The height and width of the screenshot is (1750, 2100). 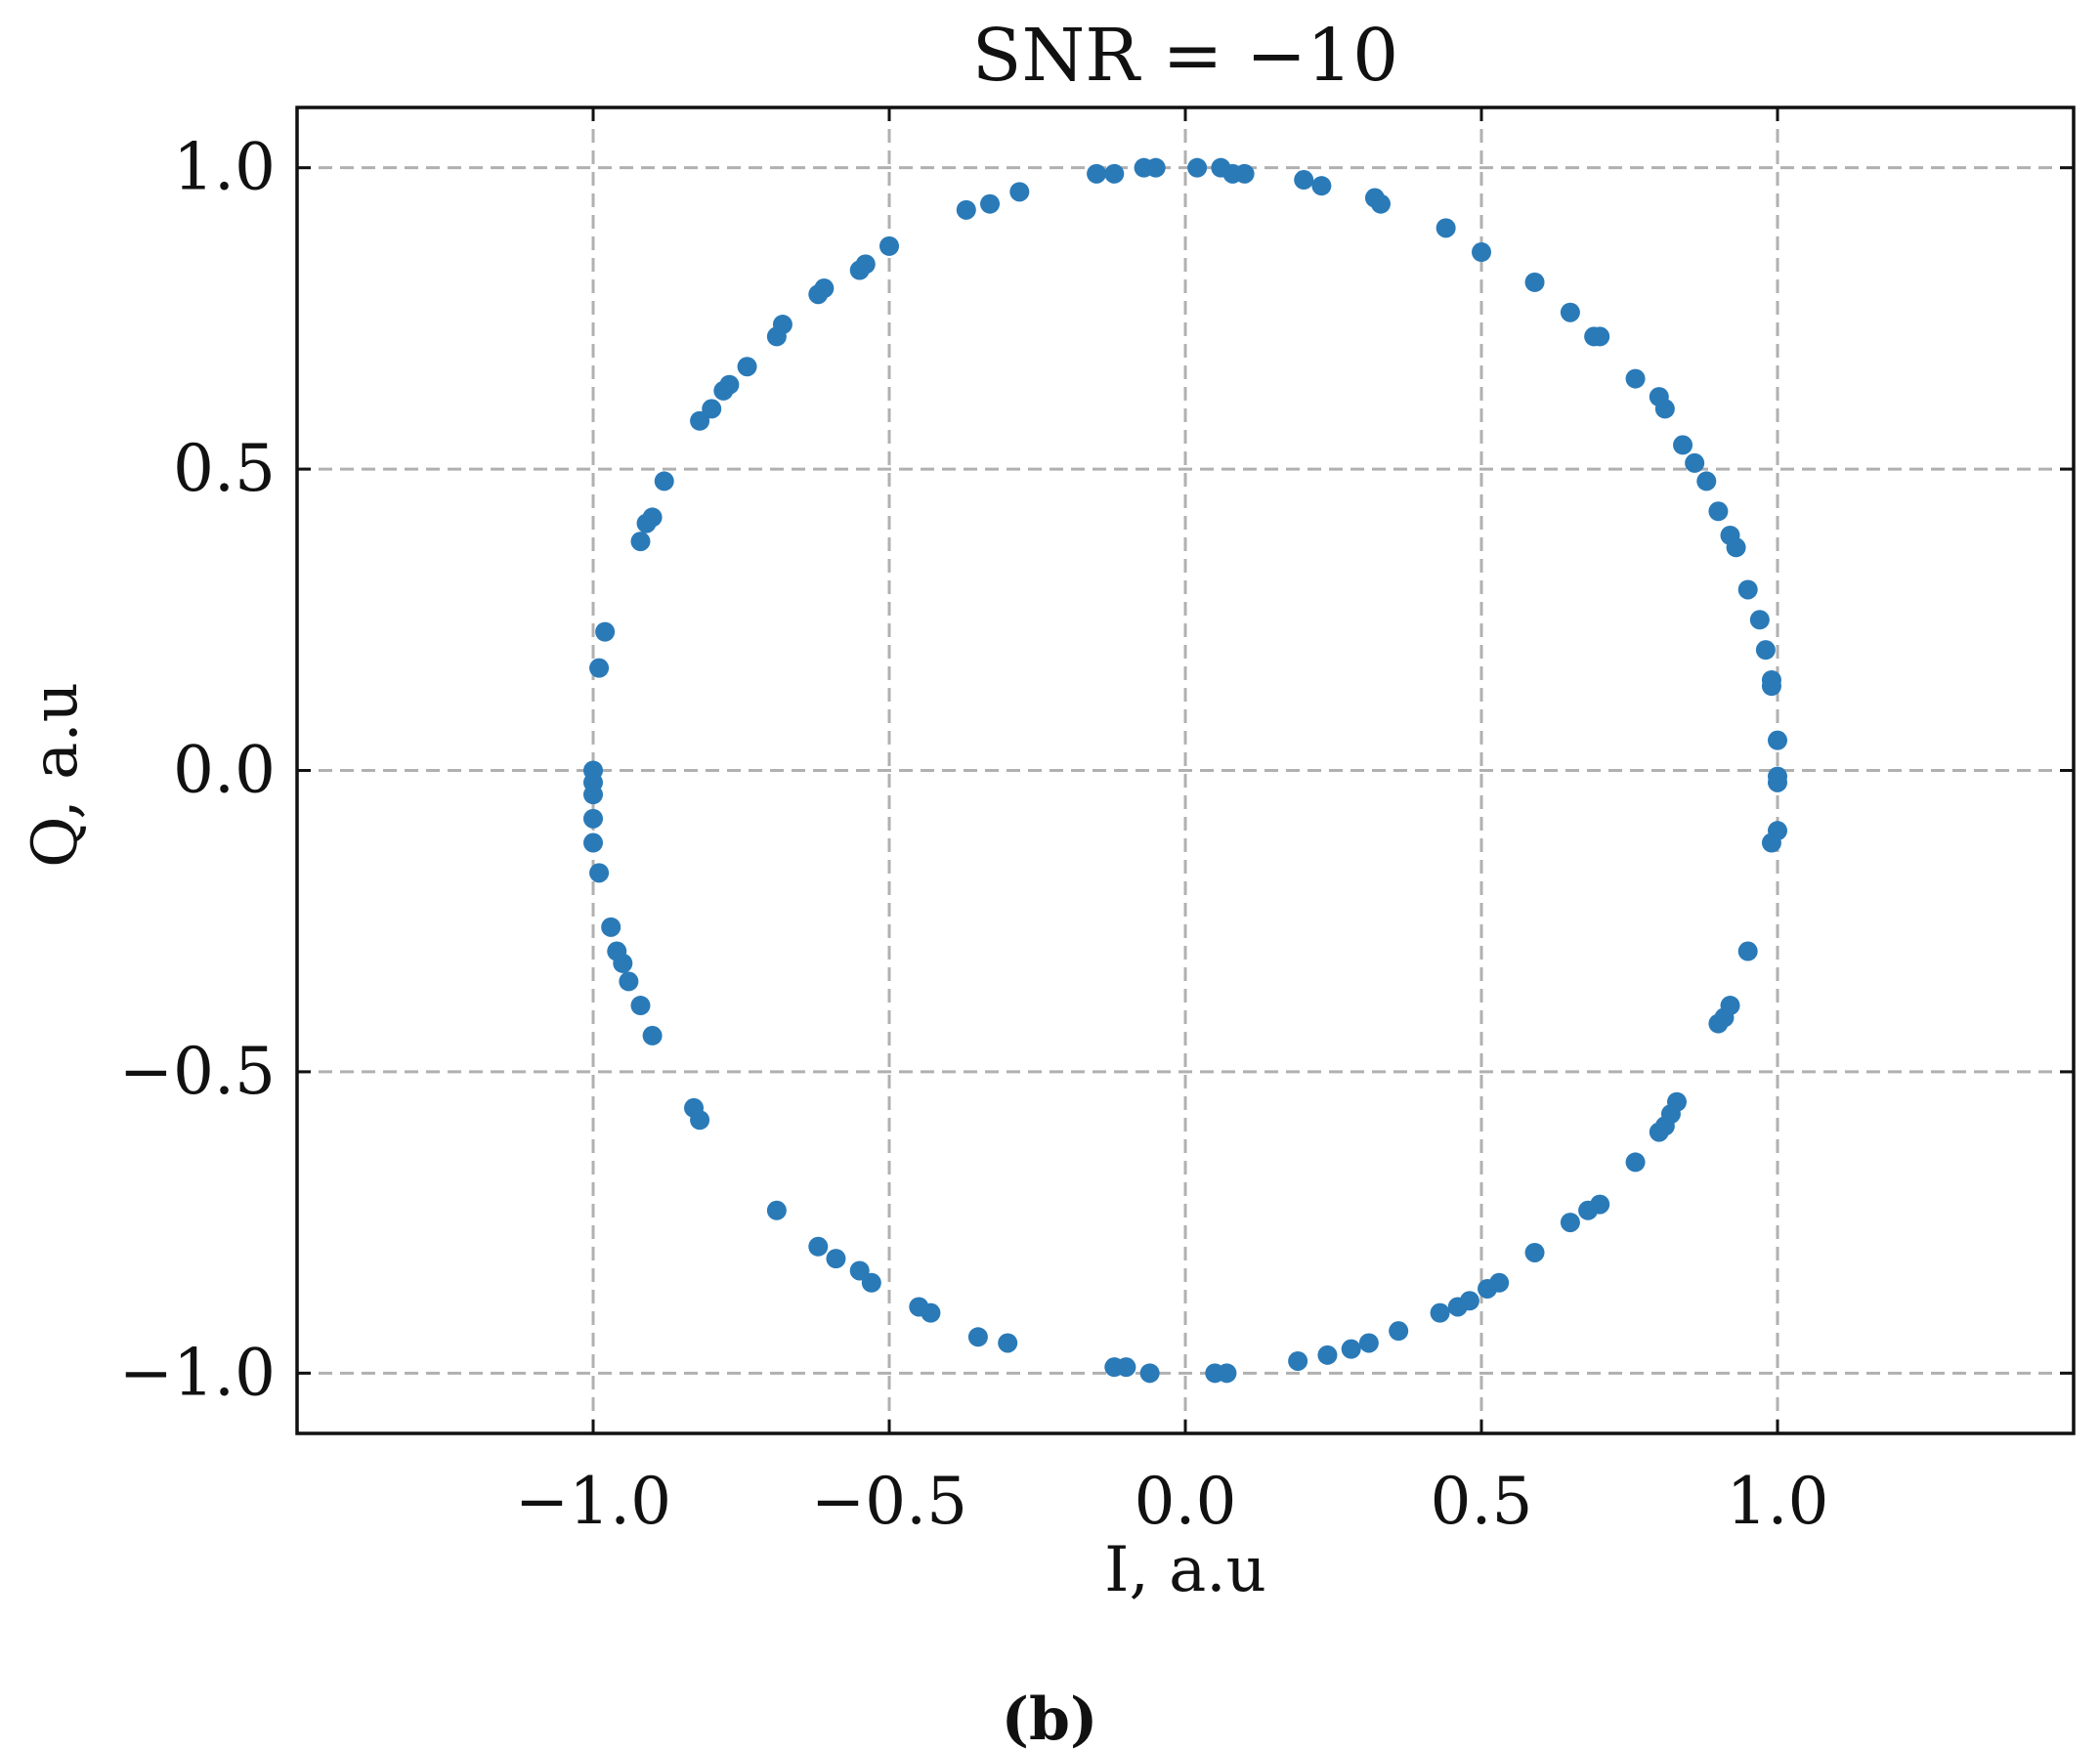 I want to click on x-tick-label: −1.0, so click(x=593, y=1501).